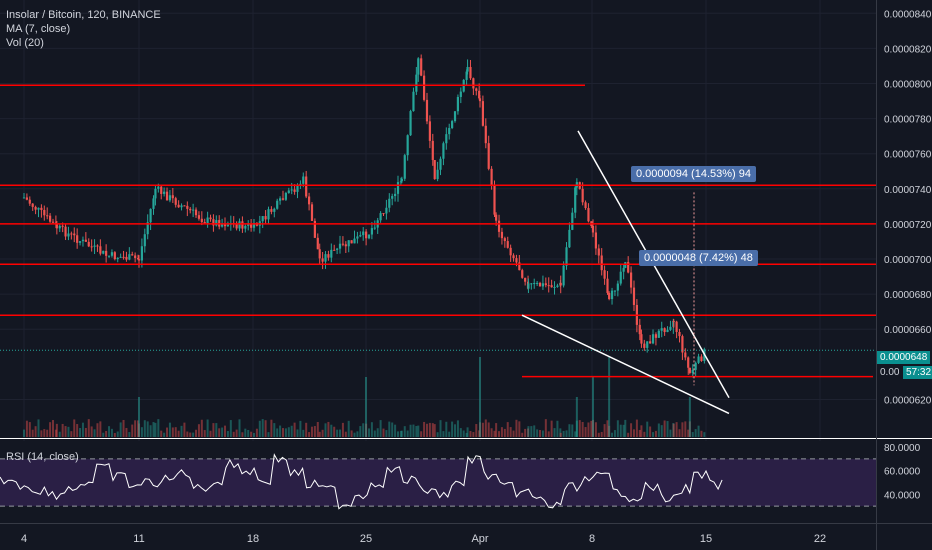  I want to click on ma-indicator-label: MA (7, close), so click(38, 29).